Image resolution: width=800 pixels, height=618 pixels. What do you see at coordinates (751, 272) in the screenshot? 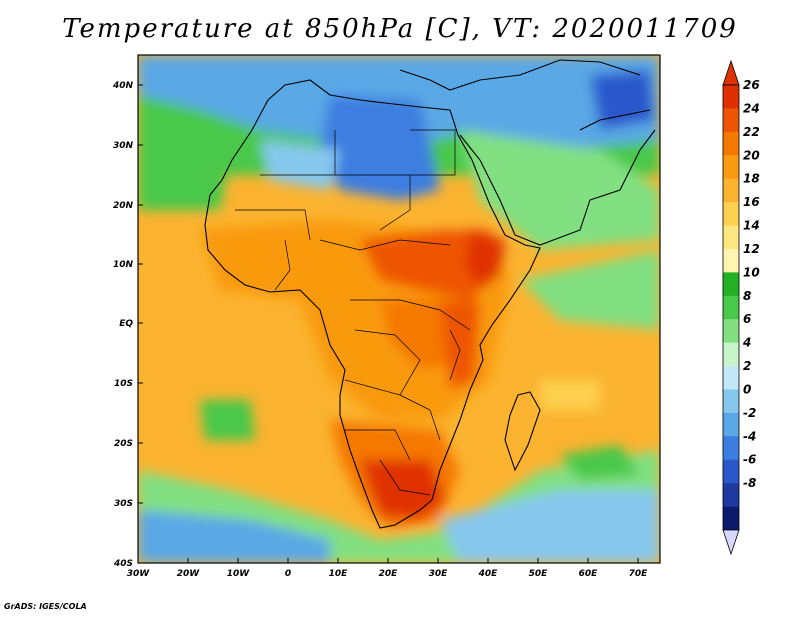
I see `colorbar-label: 10` at bounding box center [751, 272].